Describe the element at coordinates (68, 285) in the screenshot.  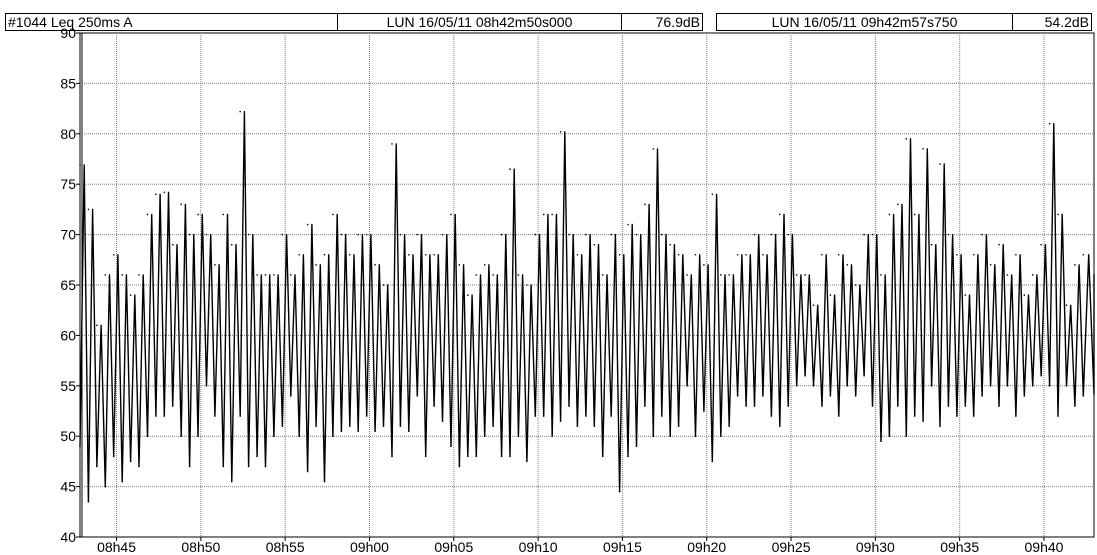
I see `y-tick-label: 65` at that location.